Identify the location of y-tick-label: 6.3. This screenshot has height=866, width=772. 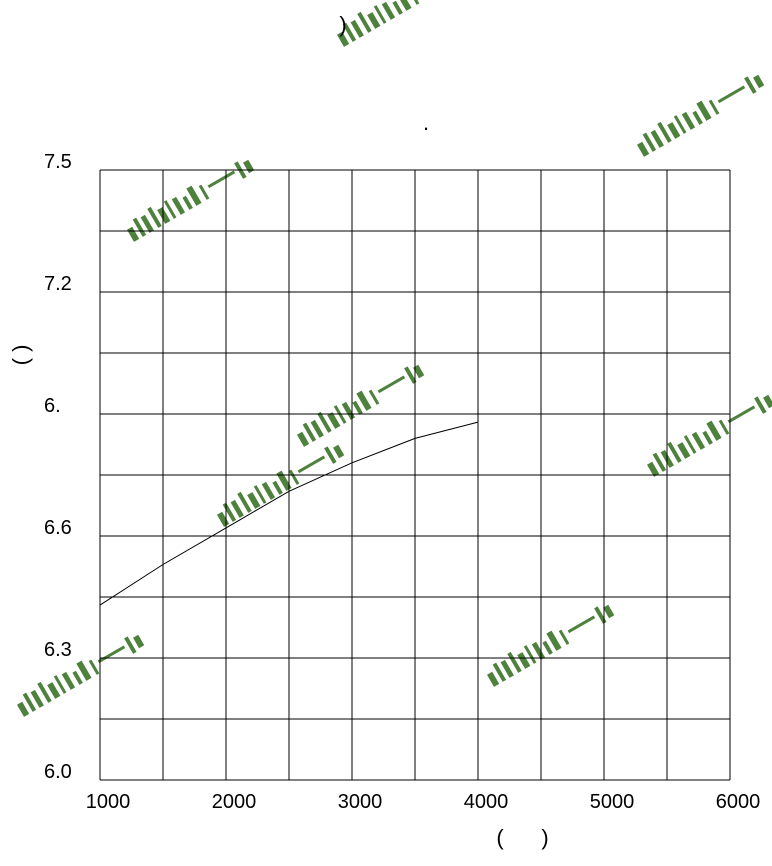
(58, 650).